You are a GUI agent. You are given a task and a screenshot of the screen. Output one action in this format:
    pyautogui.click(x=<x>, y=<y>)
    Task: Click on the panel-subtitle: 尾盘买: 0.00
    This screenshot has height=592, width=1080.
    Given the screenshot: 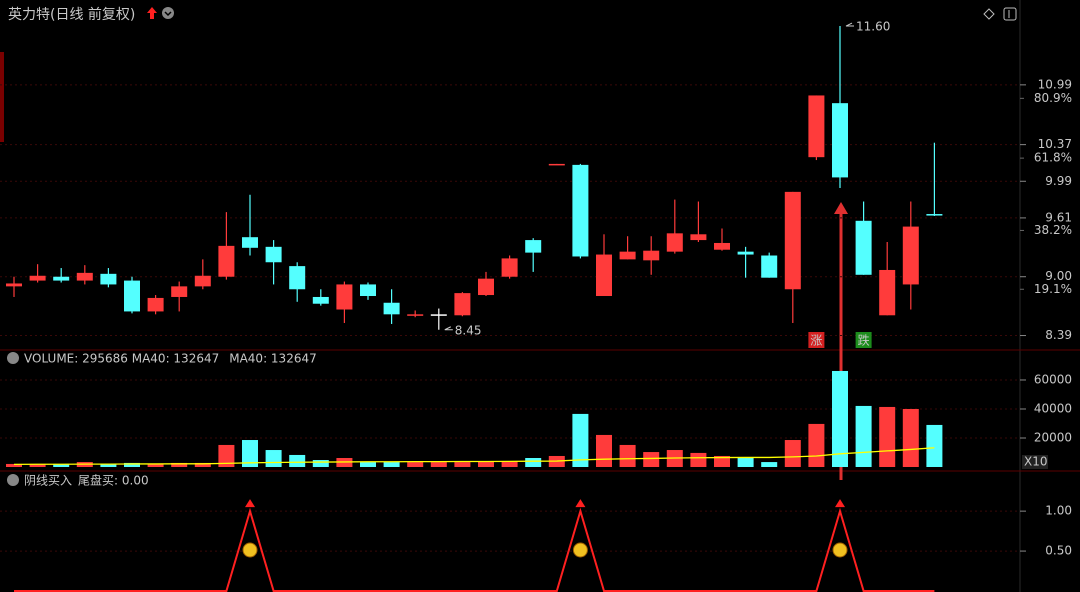 What is the action you would take?
    pyautogui.click(x=113, y=480)
    